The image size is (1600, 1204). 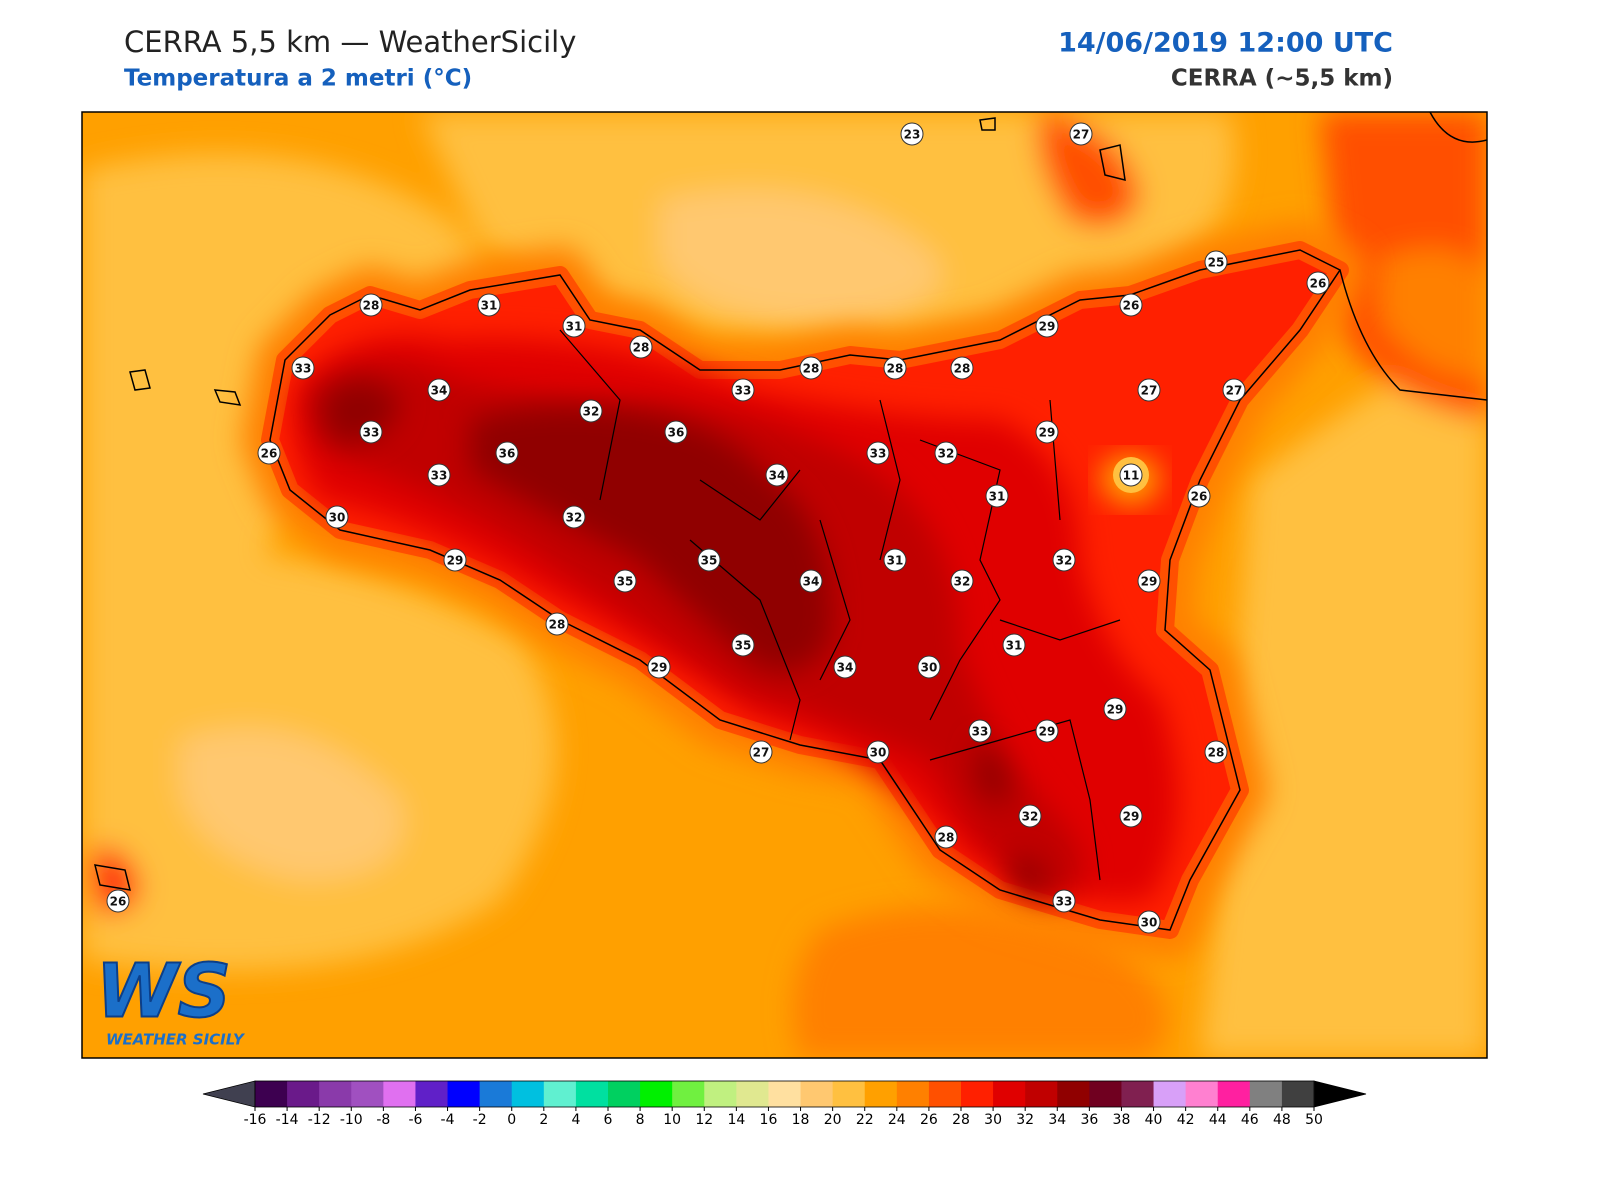 I want to click on station-value: 34, so click(x=811, y=582).